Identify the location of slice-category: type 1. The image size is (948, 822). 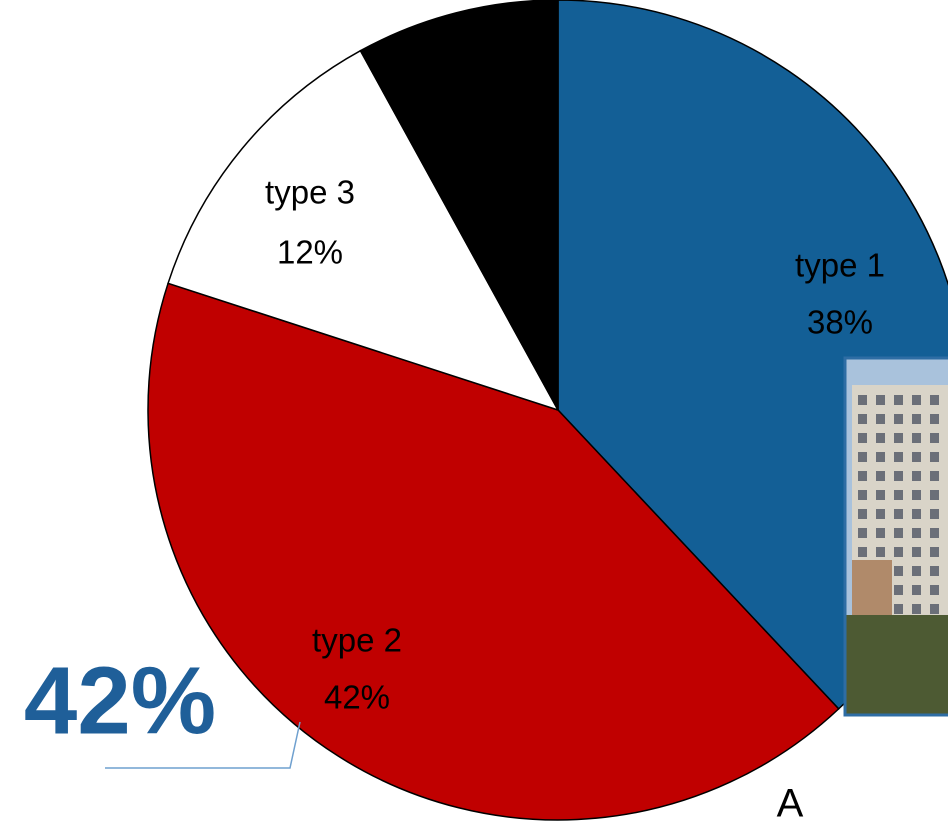
(840, 265).